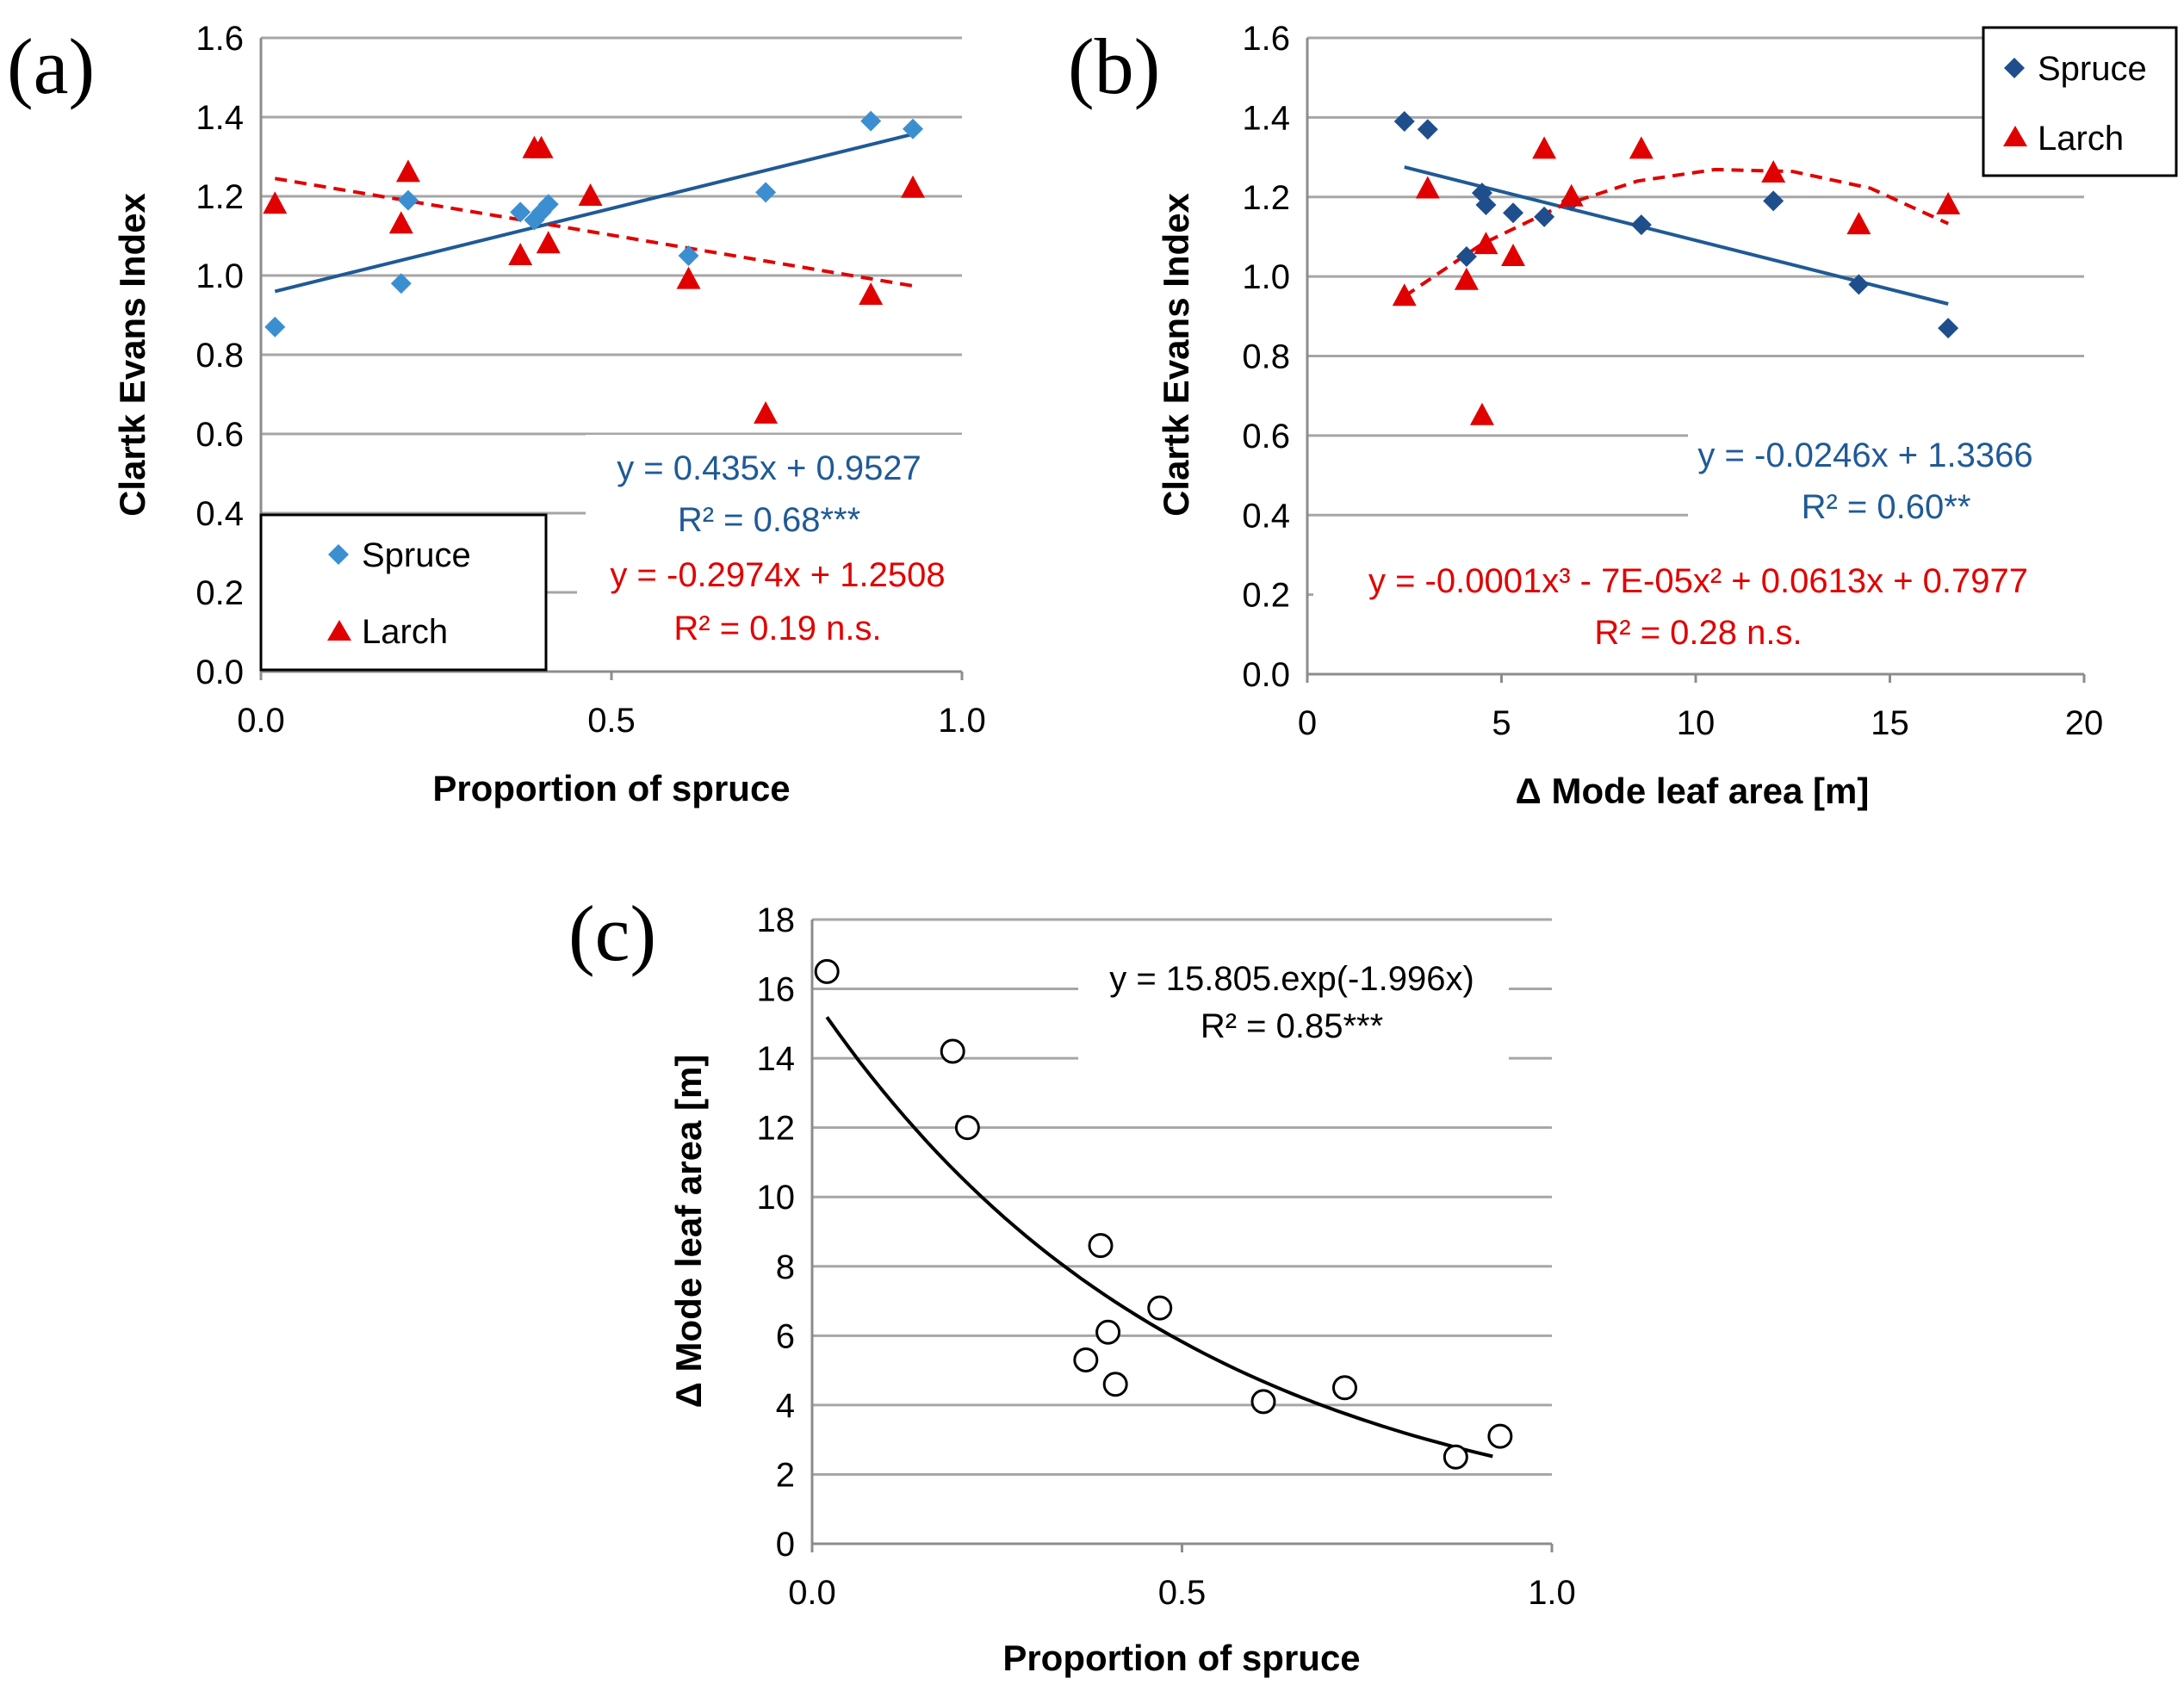 This screenshot has height=1691, width=2184. I want to click on panel-b-data-points, so click(1677, 267).